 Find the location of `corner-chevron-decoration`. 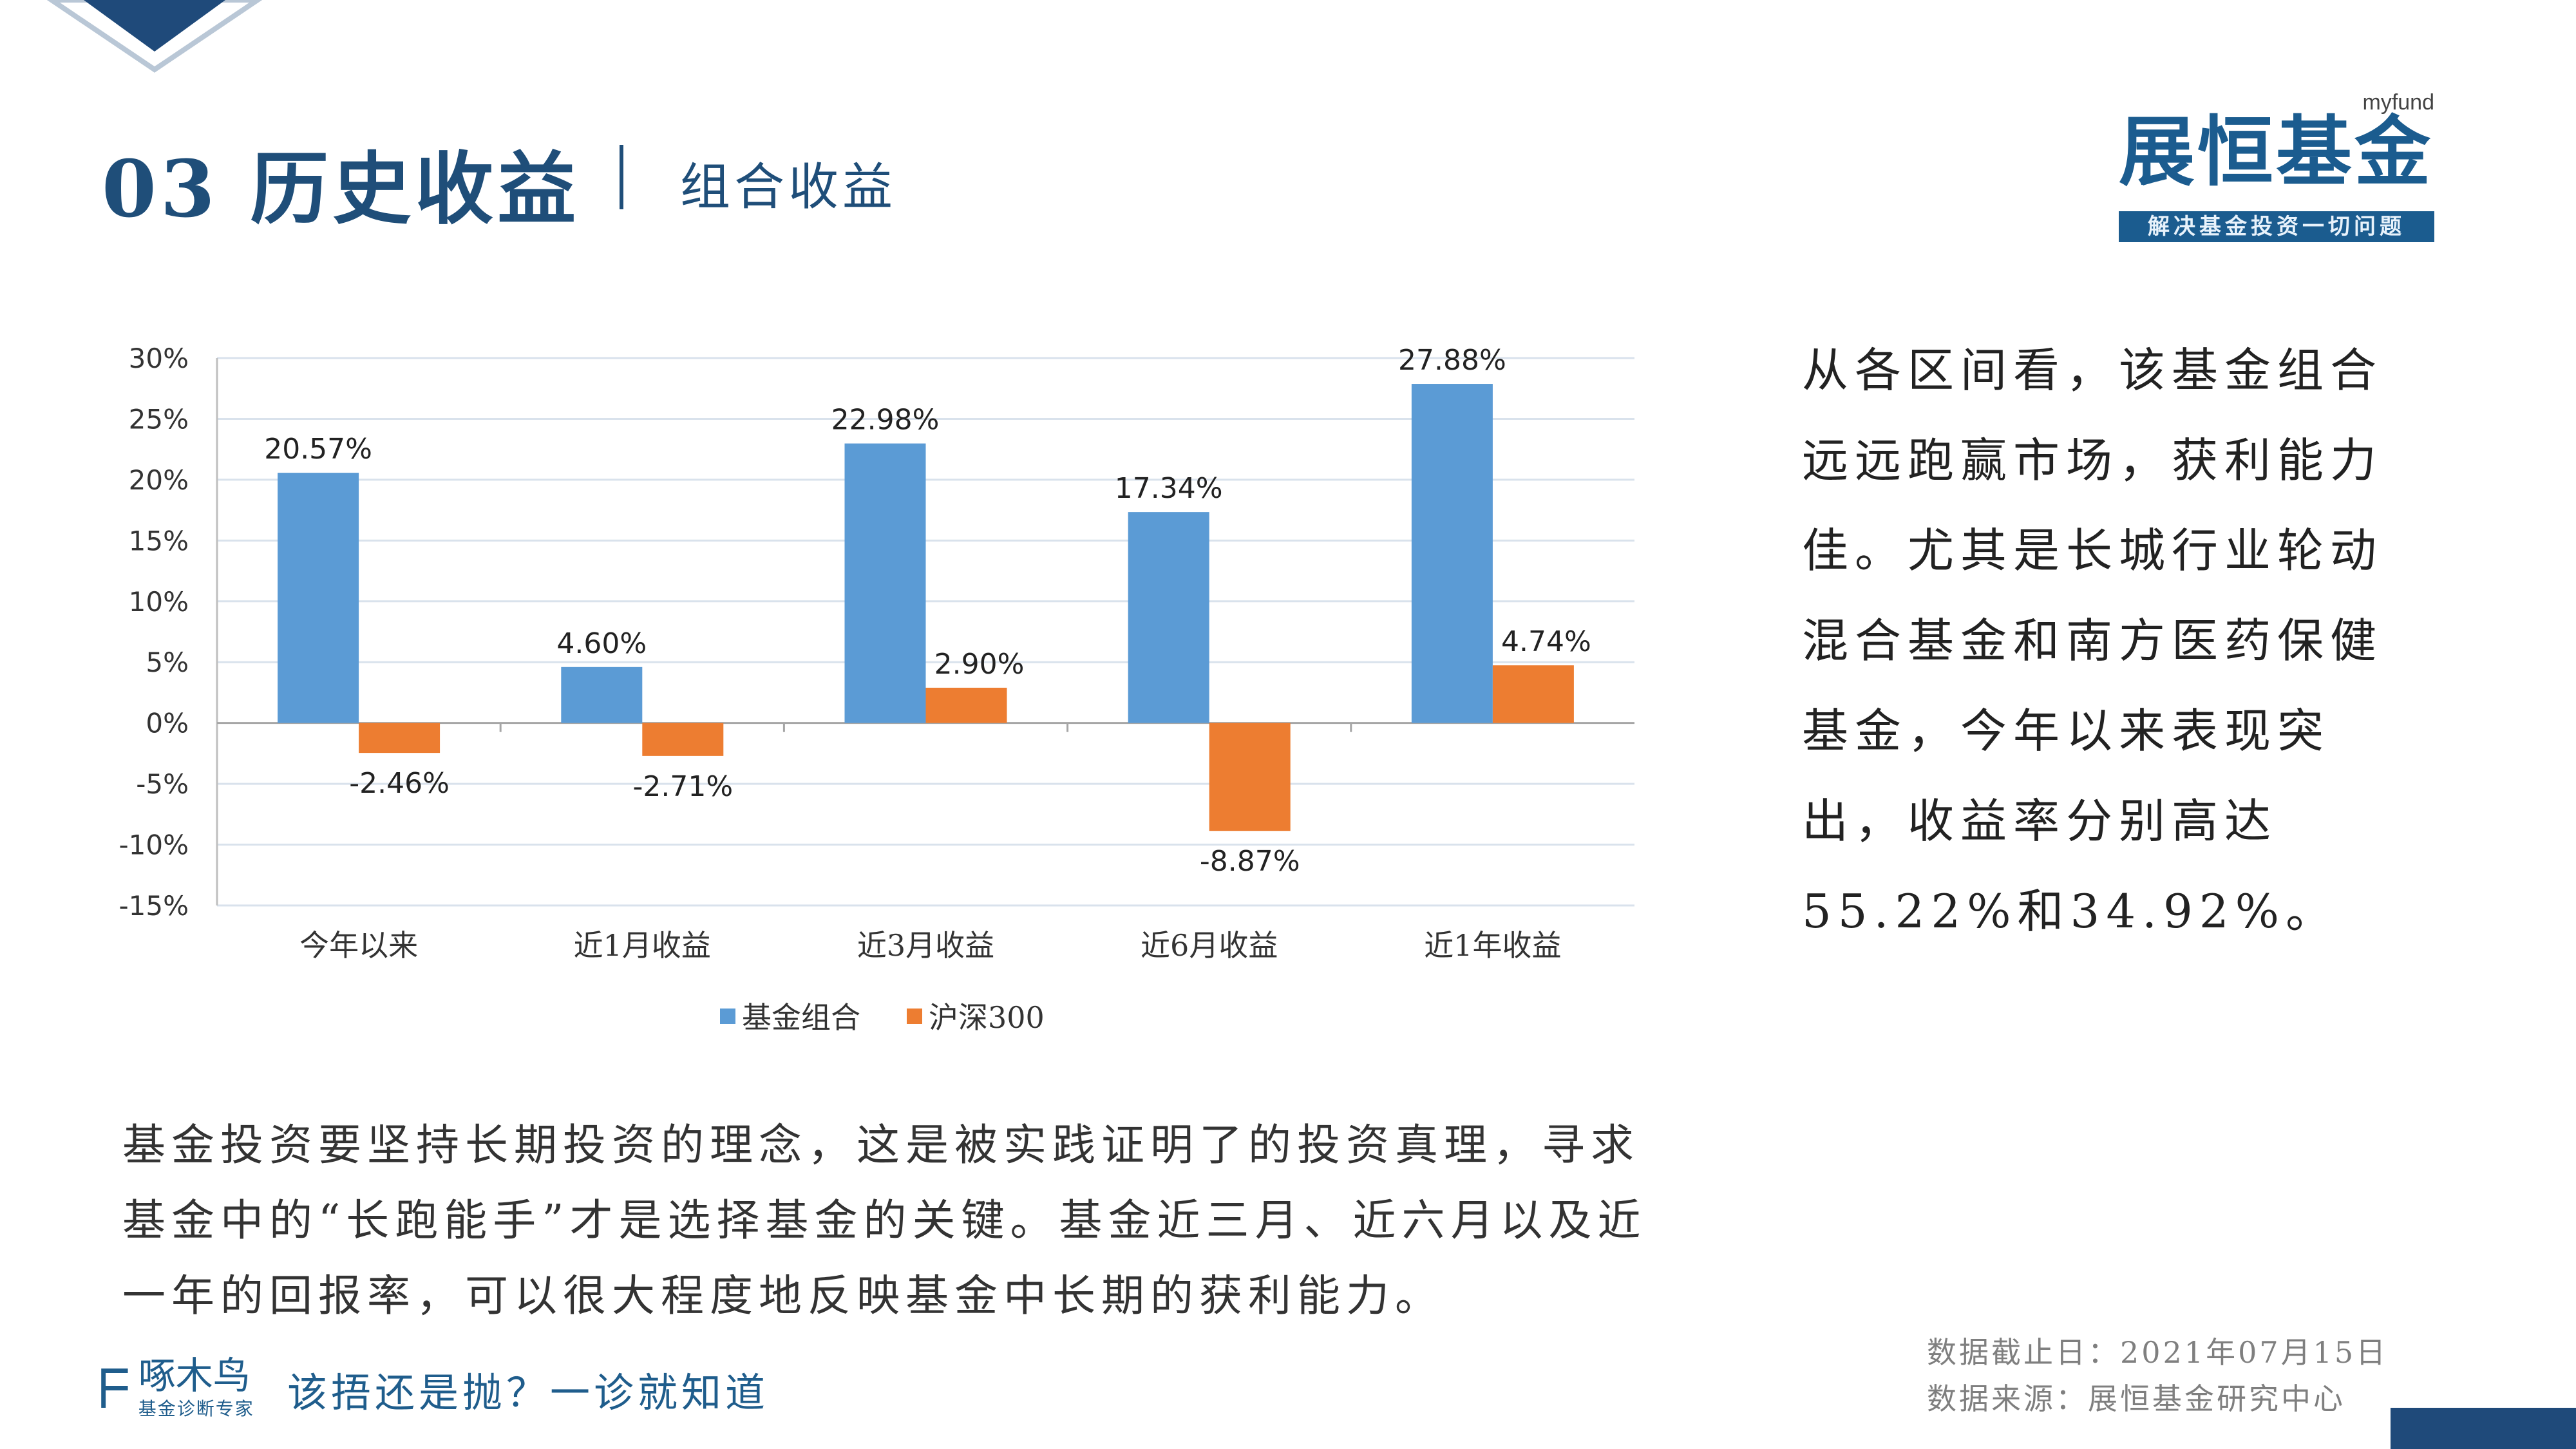

corner-chevron-decoration is located at coordinates (155, 36).